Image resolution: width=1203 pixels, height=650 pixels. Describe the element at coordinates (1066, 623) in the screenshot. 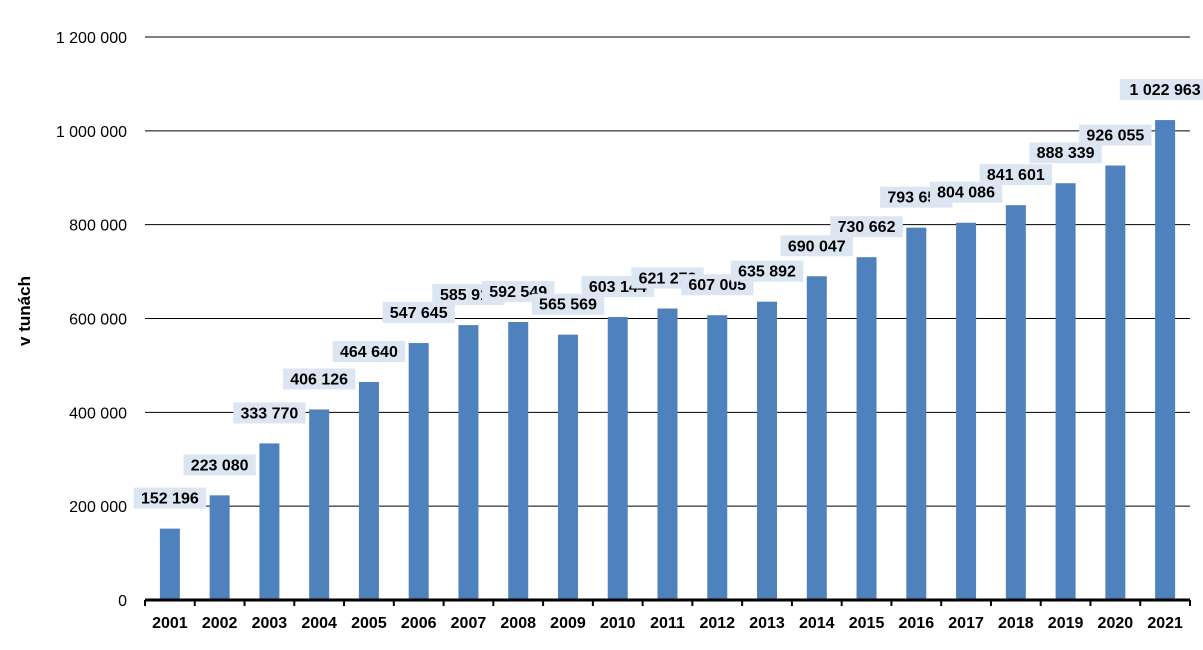

I see `x-tick-label: 2019` at that location.